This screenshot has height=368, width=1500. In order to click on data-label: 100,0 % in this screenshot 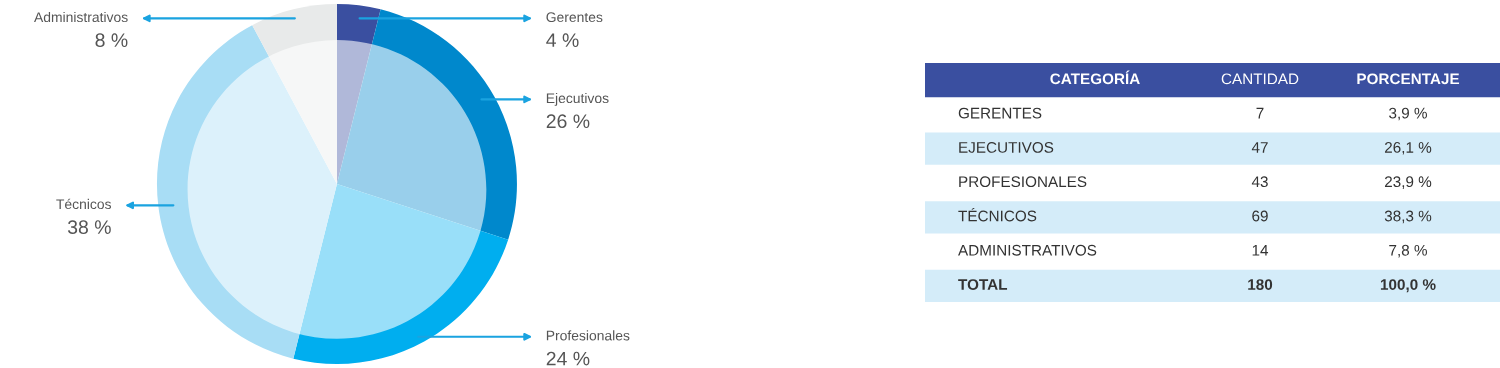, I will do `click(1408, 286)`.